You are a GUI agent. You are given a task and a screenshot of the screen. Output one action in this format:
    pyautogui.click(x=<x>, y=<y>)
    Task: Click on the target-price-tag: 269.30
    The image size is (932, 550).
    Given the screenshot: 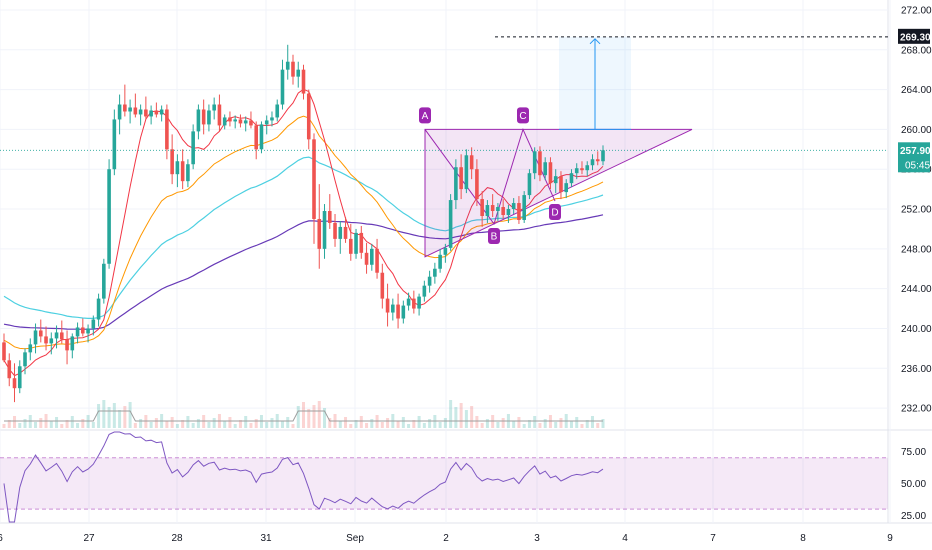 What is the action you would take?
    pyautogui.click(x=914, y=36)
    